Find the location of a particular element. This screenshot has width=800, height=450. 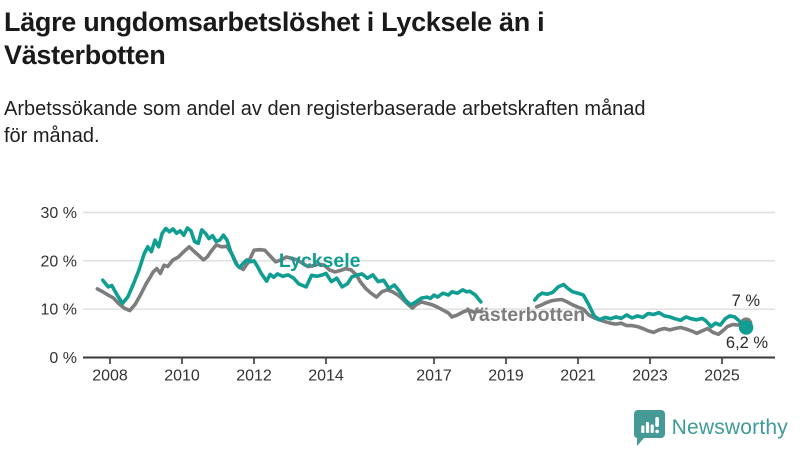

y-axis-label: 20 % is located at coordinates (59, 261).